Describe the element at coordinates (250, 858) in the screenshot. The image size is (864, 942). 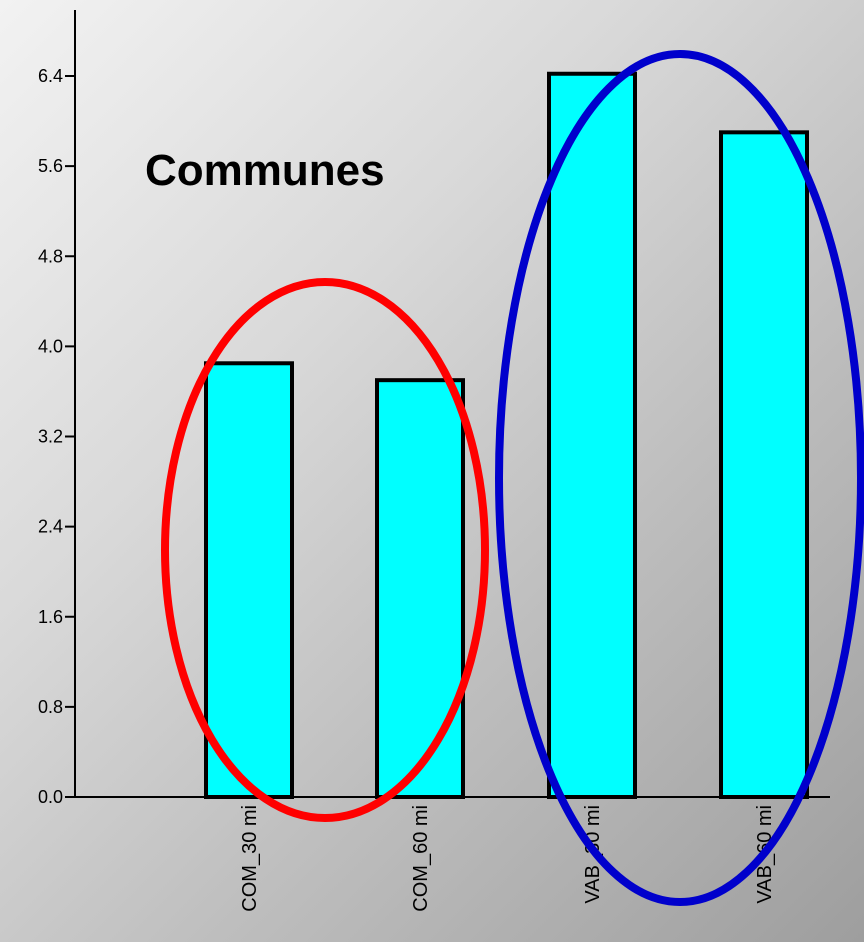
I see `category-label: COM_30 mi` at that location.